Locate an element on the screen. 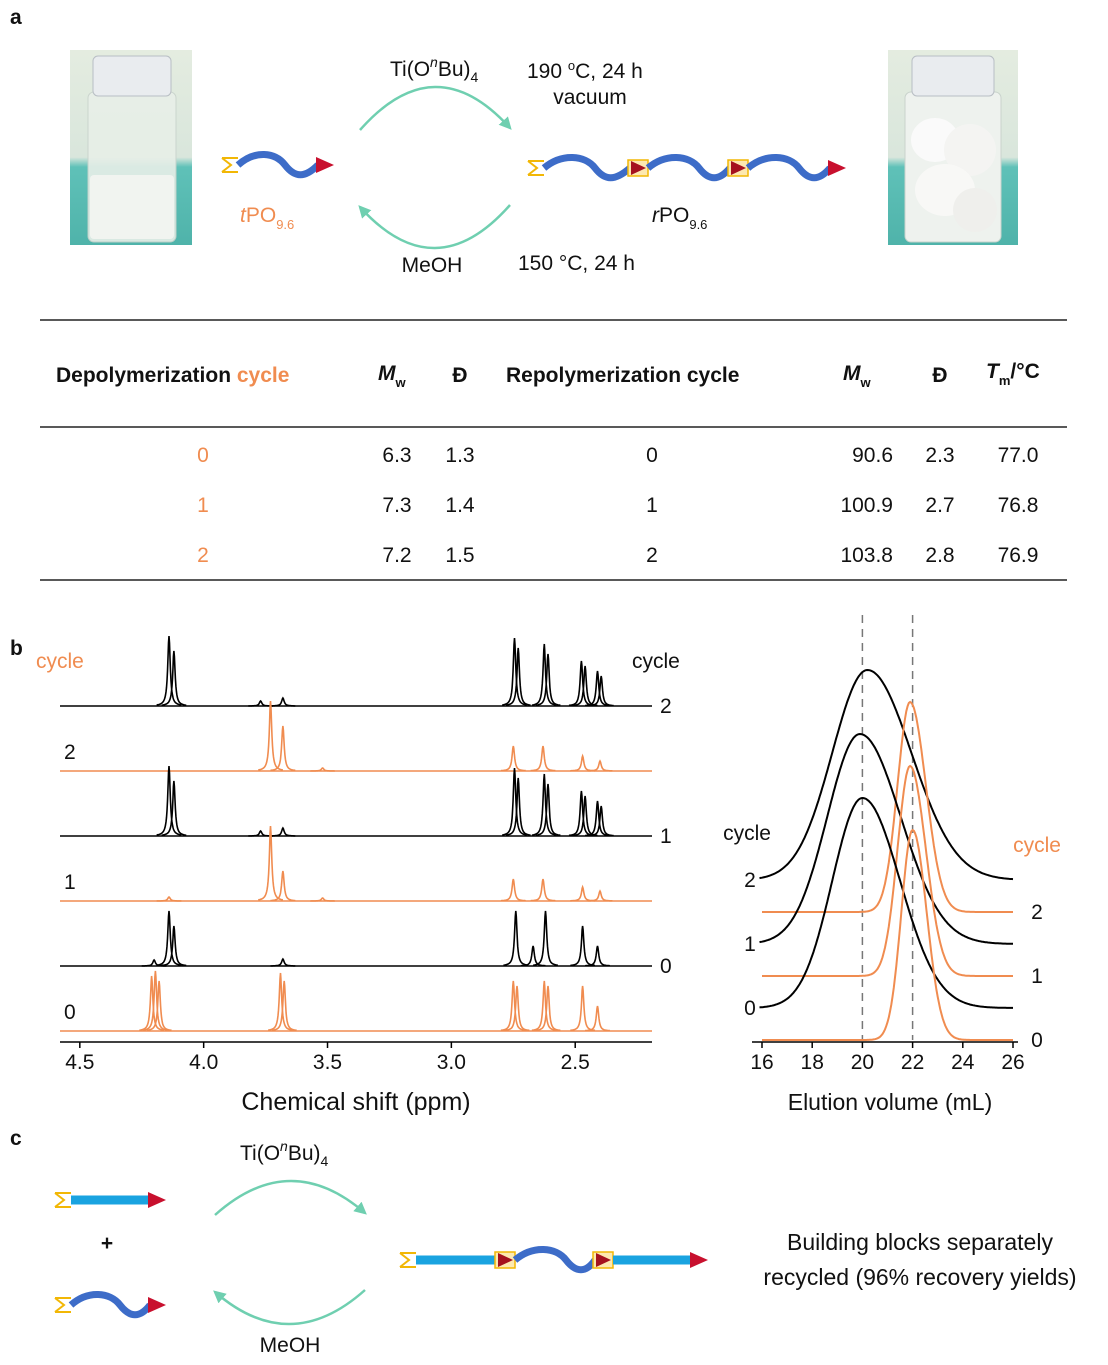 This screenshot has height=1365, width=1108. x-tick-label: 3.5 is located at coordinates (327, 1062).